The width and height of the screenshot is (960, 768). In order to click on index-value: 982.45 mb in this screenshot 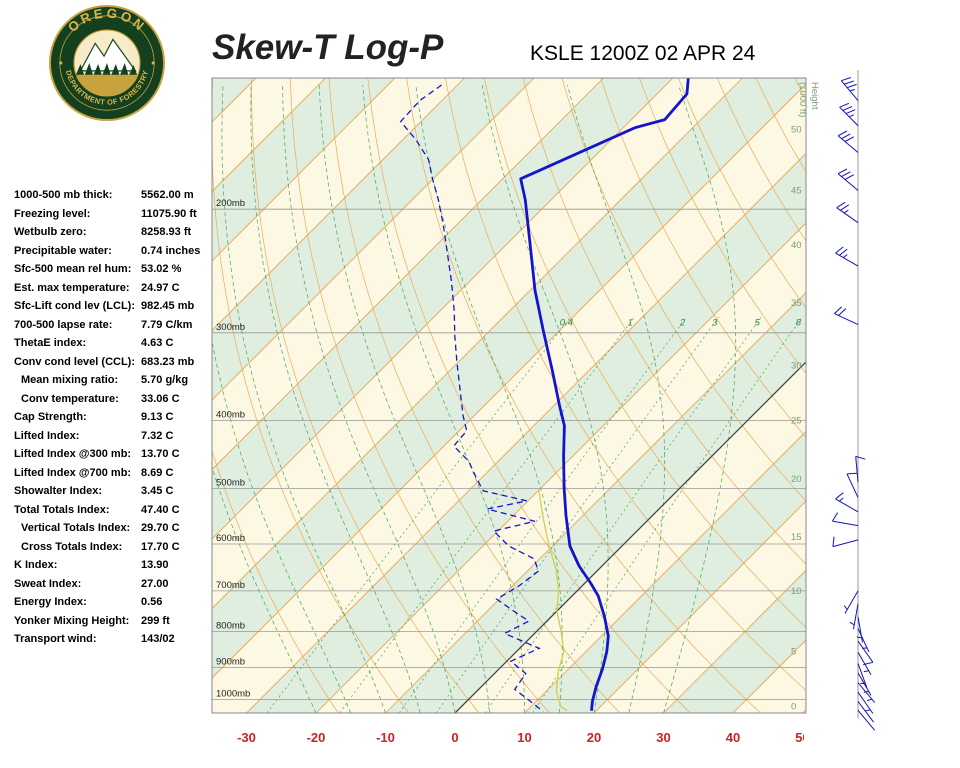, I will do `click(168, 306)`.